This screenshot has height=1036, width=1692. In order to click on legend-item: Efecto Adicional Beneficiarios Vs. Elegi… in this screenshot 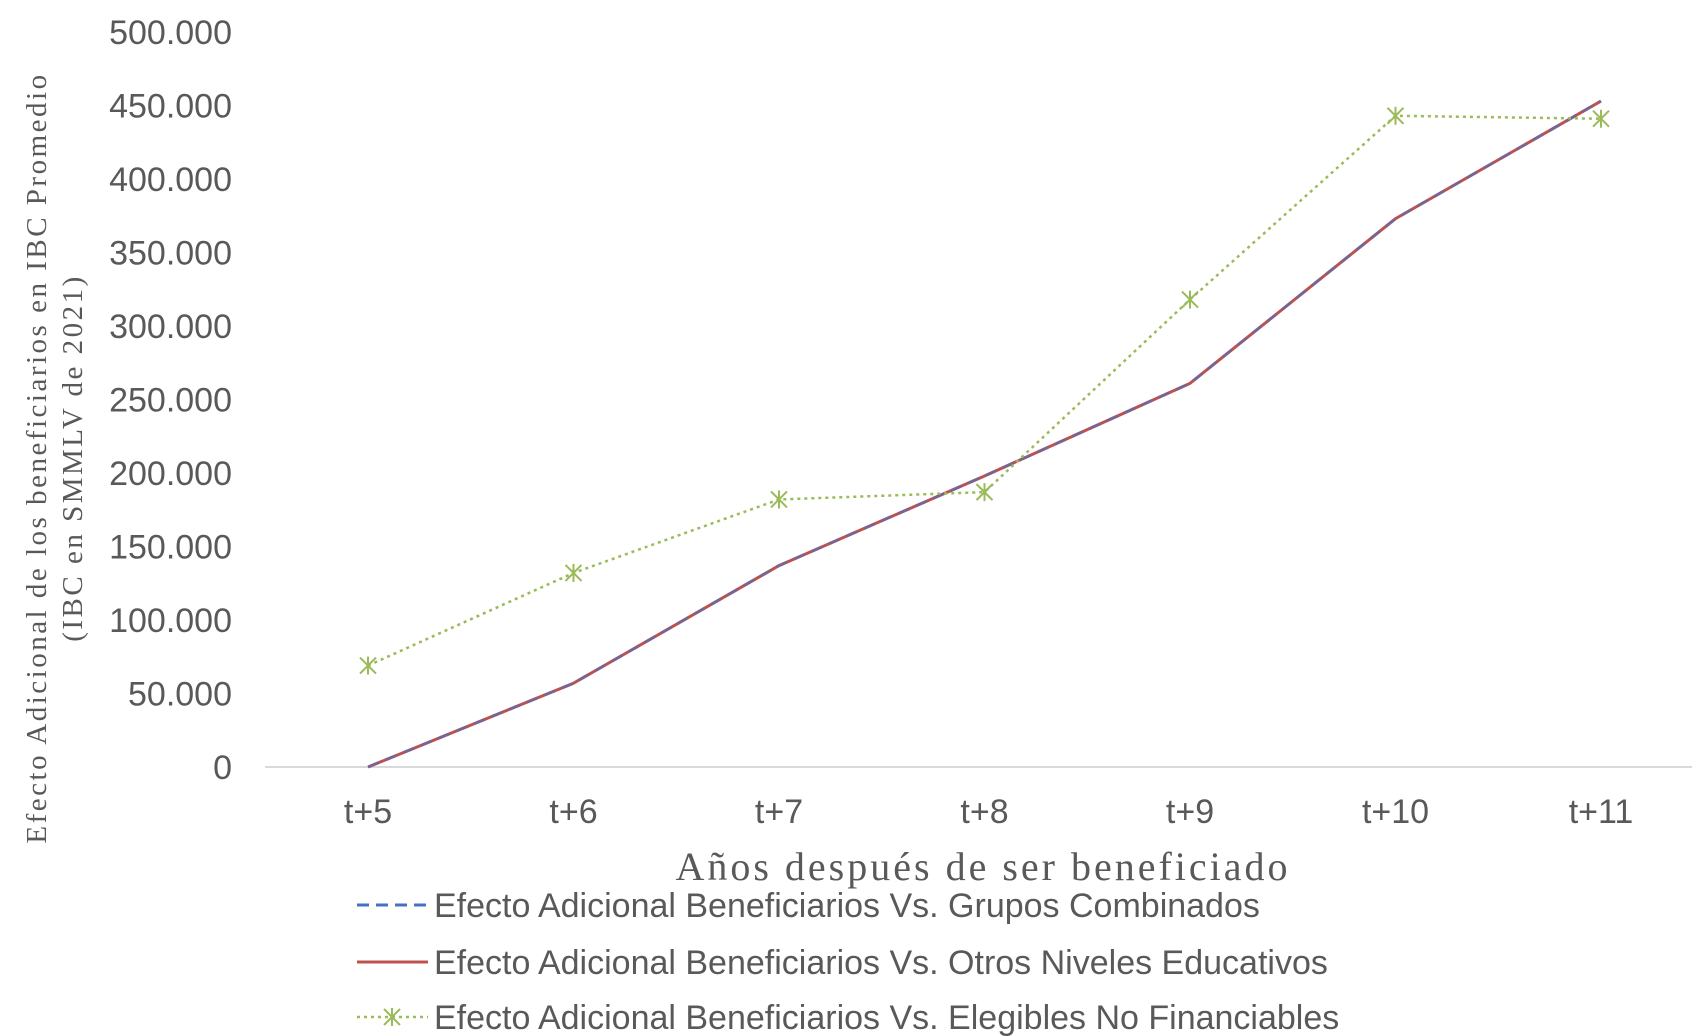, I will do `click(848, 1017)`.